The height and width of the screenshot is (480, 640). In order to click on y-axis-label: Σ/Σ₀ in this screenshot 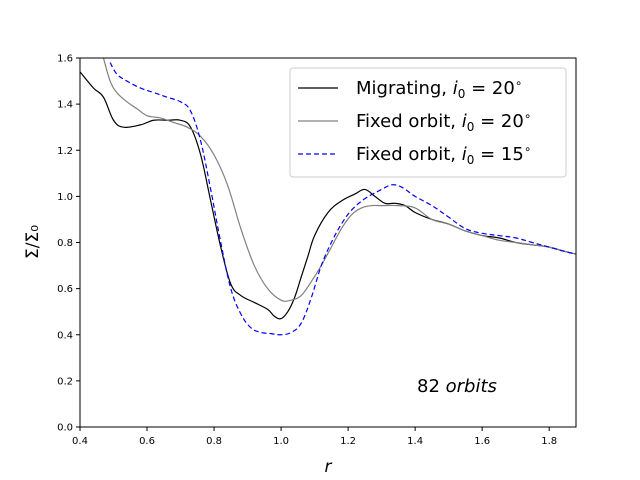, I will do `click(33, 242)`.